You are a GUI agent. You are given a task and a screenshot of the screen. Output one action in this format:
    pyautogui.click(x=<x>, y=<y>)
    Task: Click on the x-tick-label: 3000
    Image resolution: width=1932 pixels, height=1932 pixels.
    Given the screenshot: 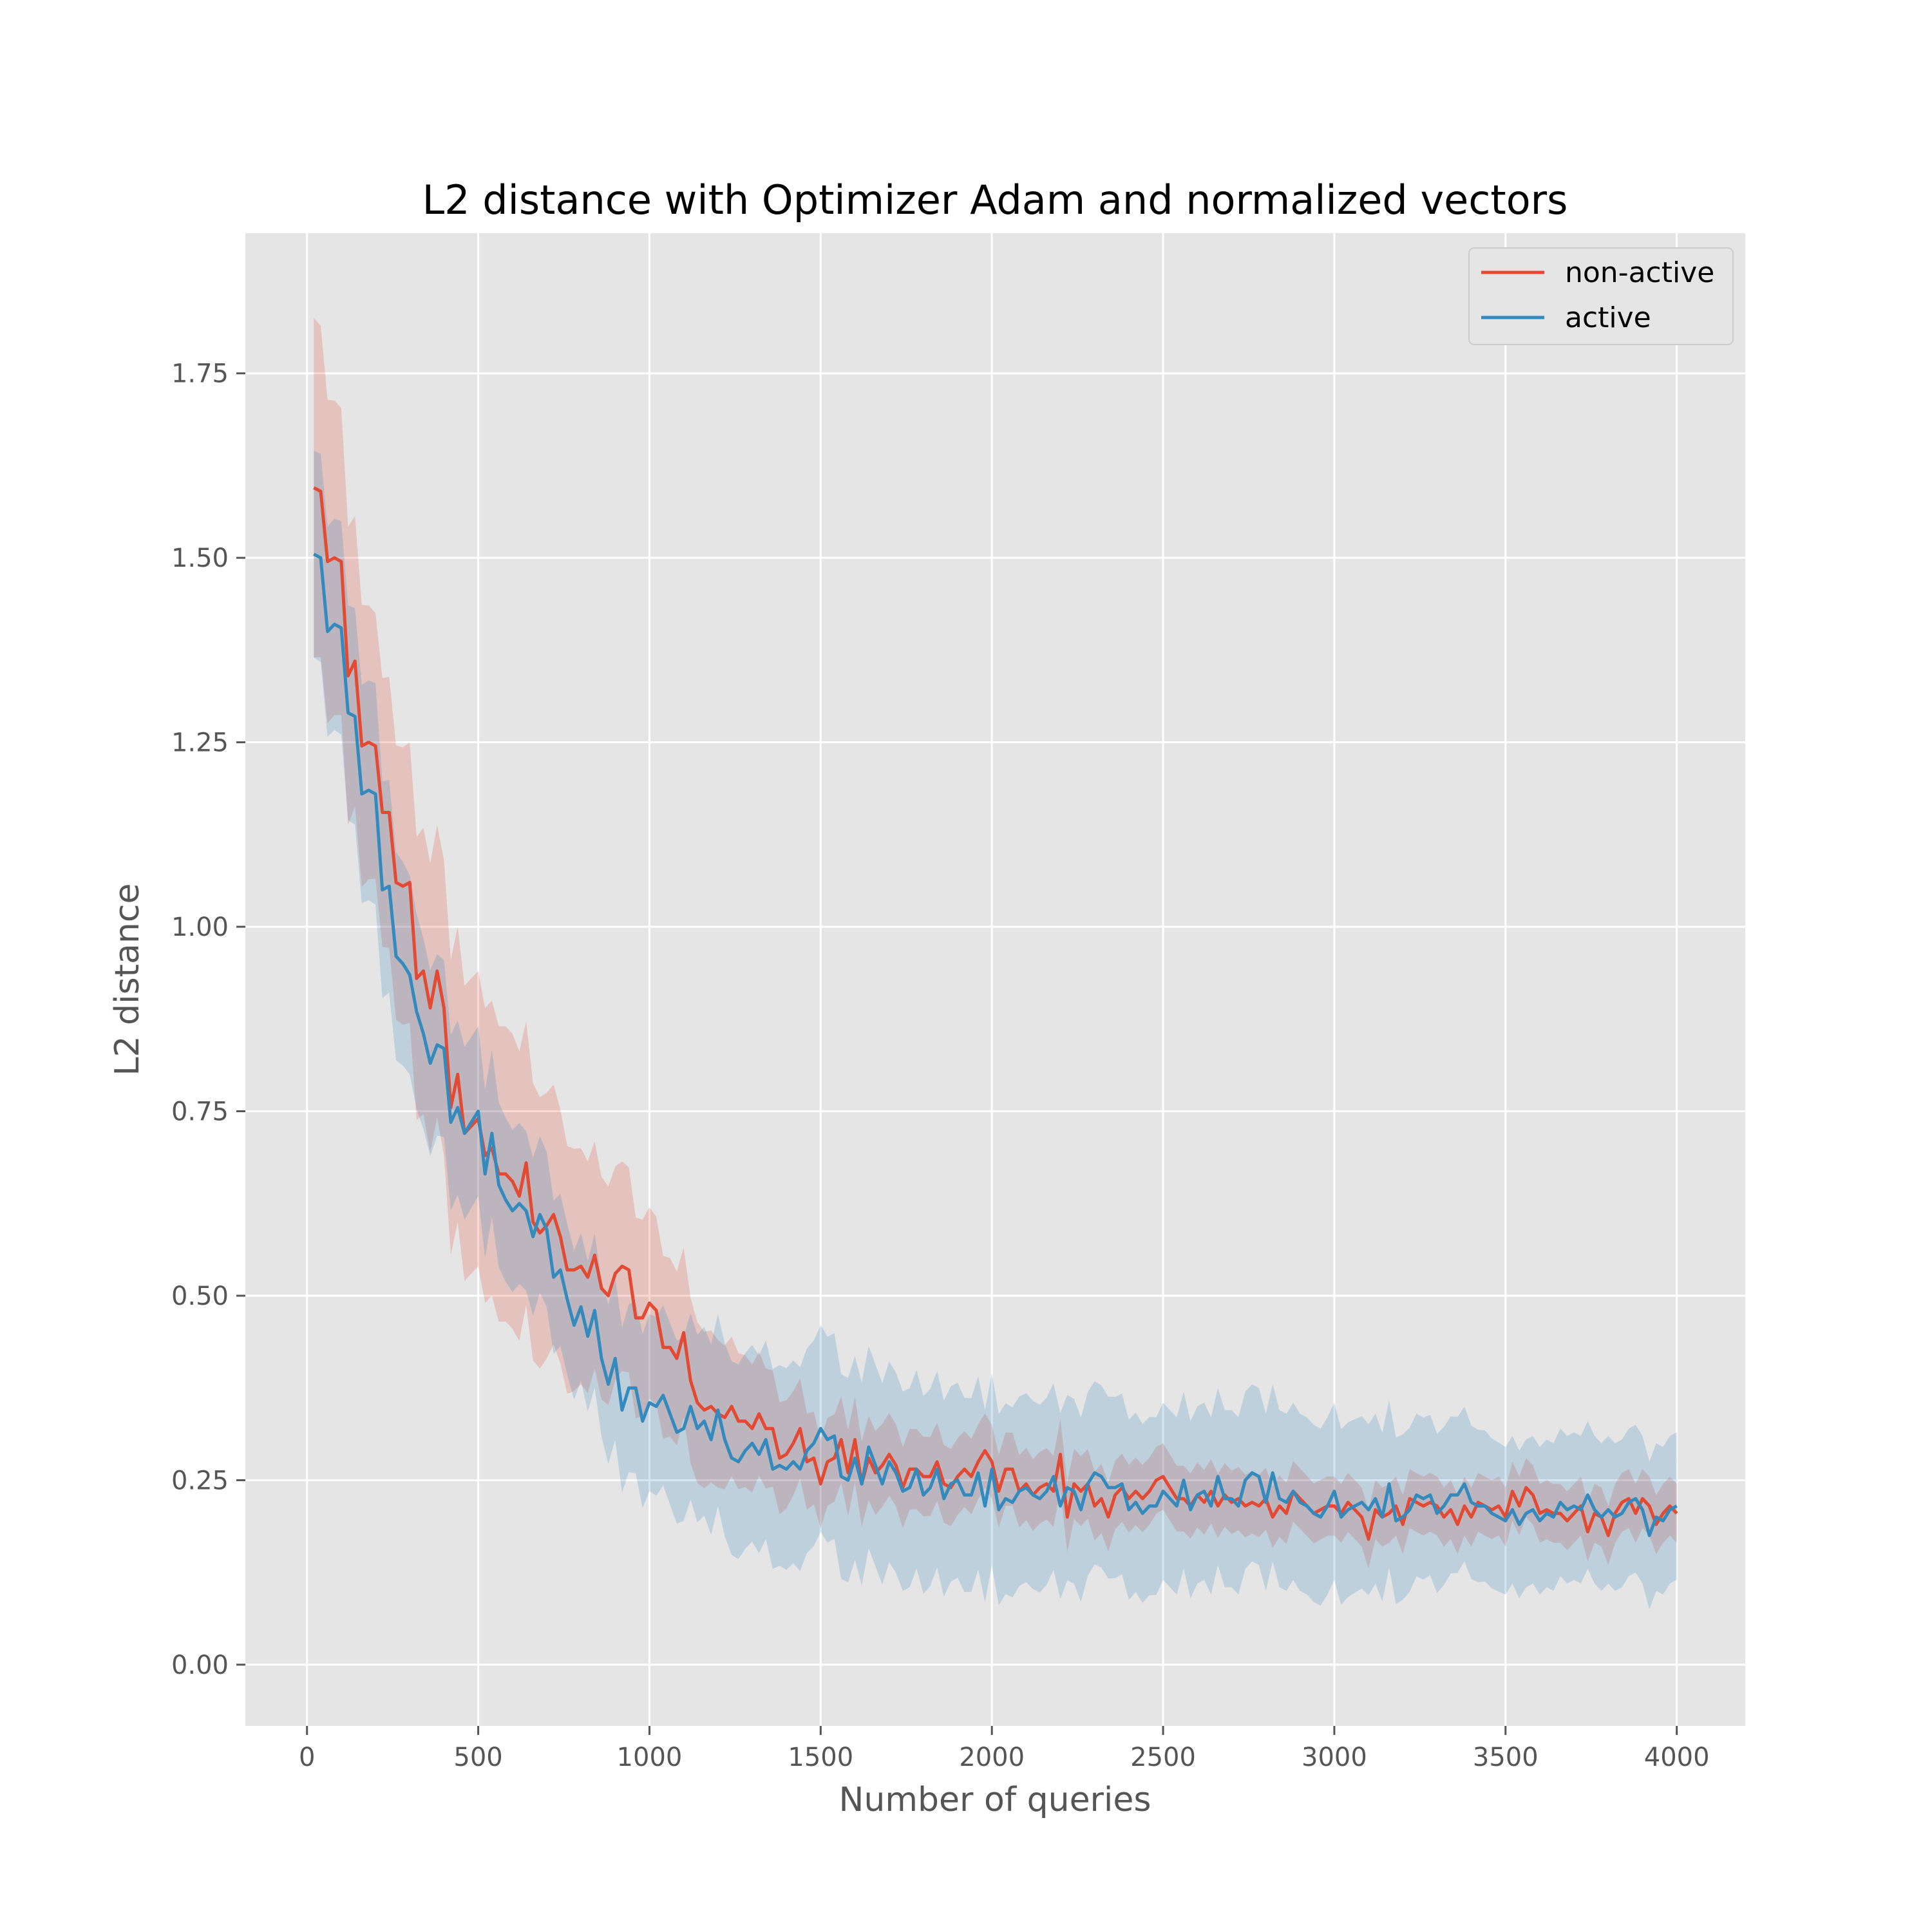 What is the action you would take?
    pyautogui.click(x=1335, y=1758)
    